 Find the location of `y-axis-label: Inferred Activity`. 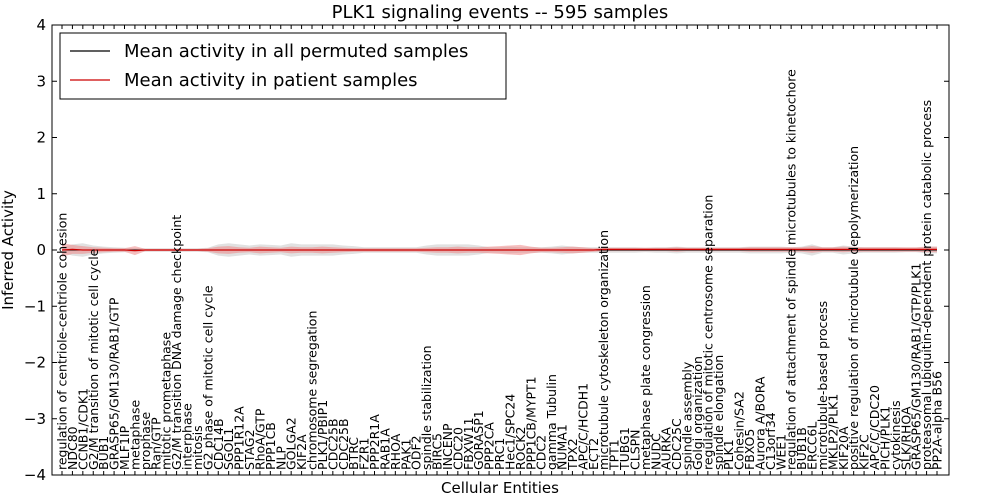

y-axis-label: Inferred Activity is located at coordinates (8, 250).